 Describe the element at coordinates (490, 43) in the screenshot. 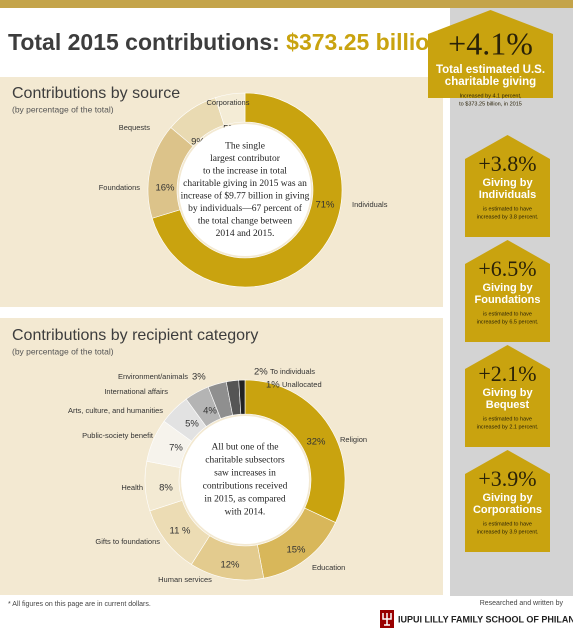

I see `badge-value: +4.1%` at that location.